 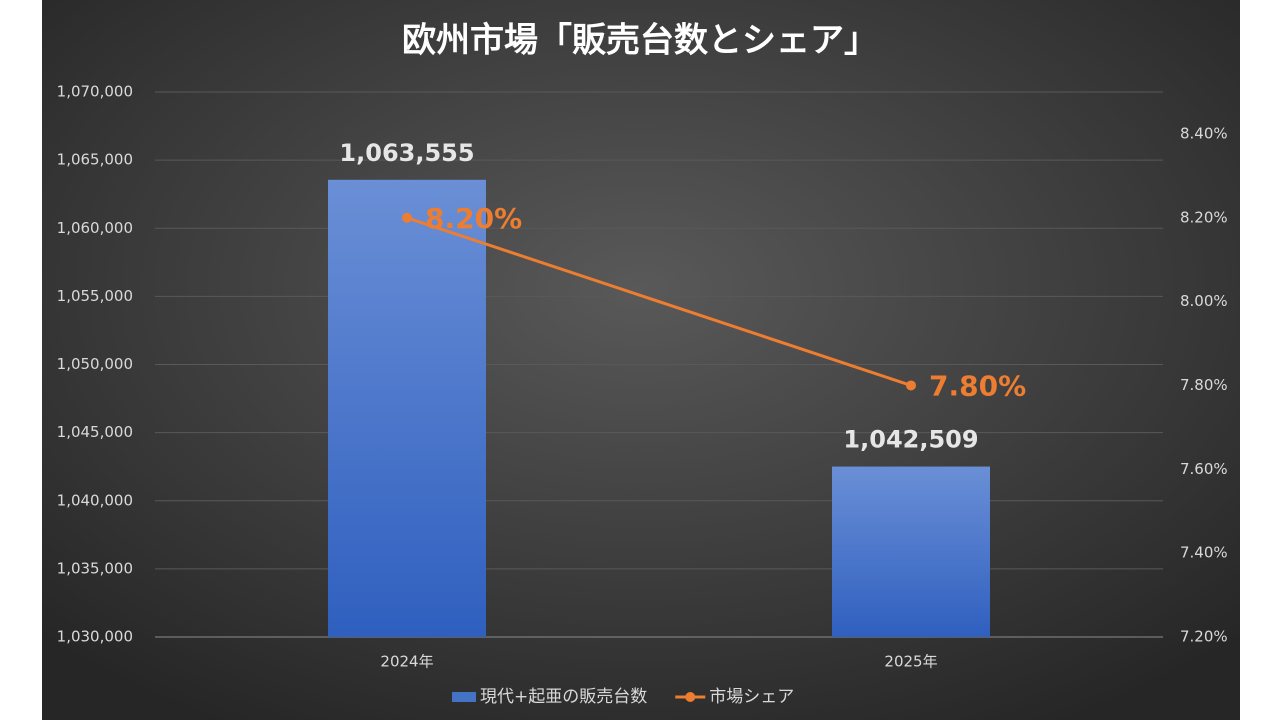 What do you see at coordinates (659, 301) in the screenshot?
I see `line` at bounding box center [659, 301].